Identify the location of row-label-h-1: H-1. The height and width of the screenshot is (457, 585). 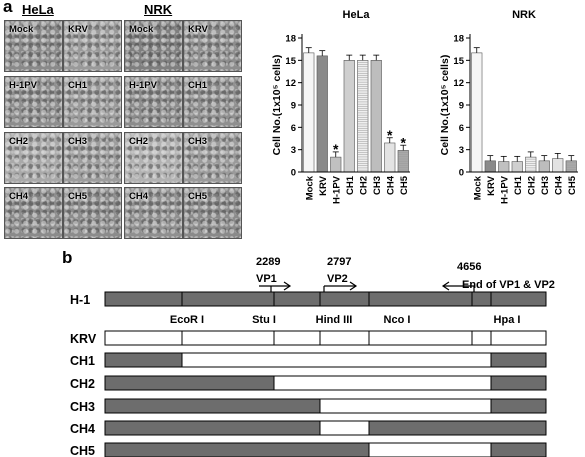
(80, 300).